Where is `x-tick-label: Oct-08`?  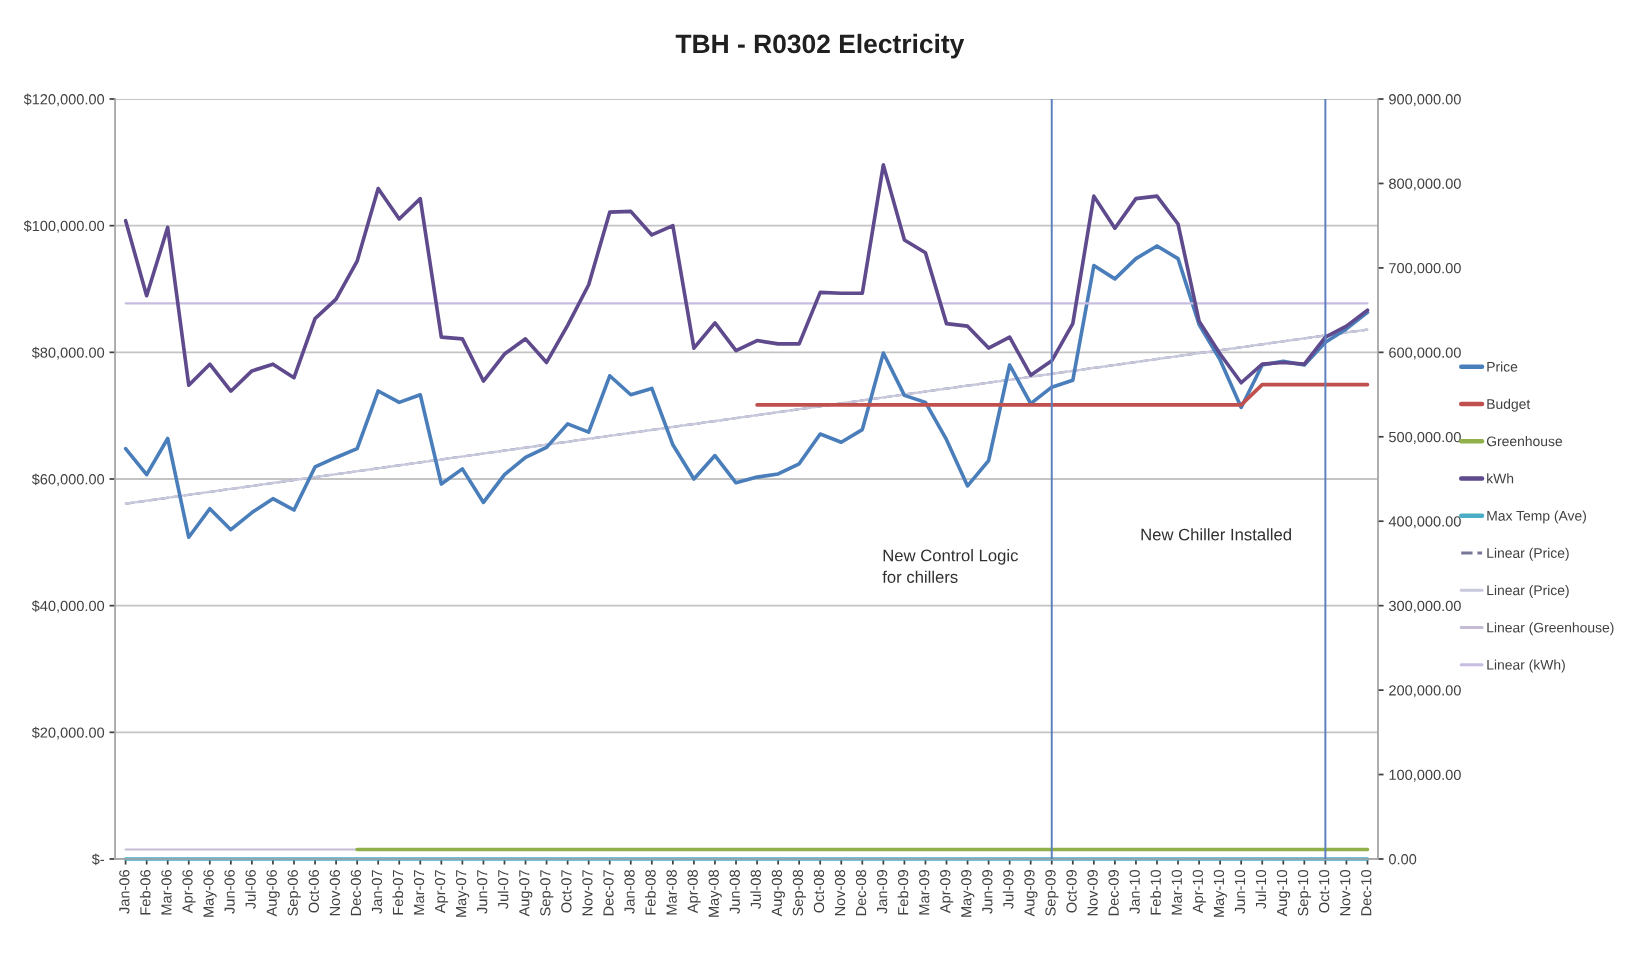 x-tick-label: Oct-08 is located at coordinates (819, 891).